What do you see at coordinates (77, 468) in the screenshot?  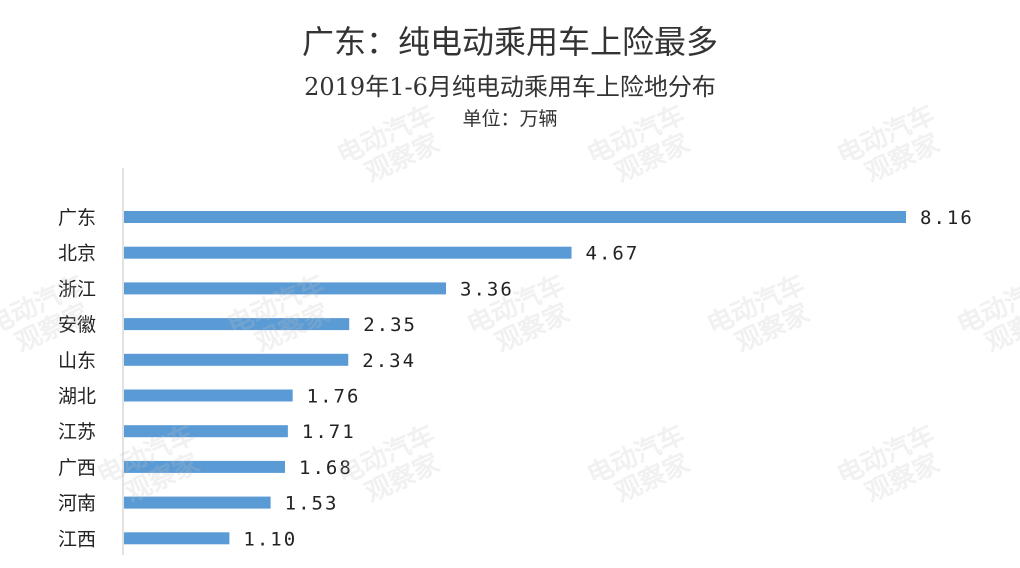 I see `category-label: 广西` at bounding box center [77, 468].